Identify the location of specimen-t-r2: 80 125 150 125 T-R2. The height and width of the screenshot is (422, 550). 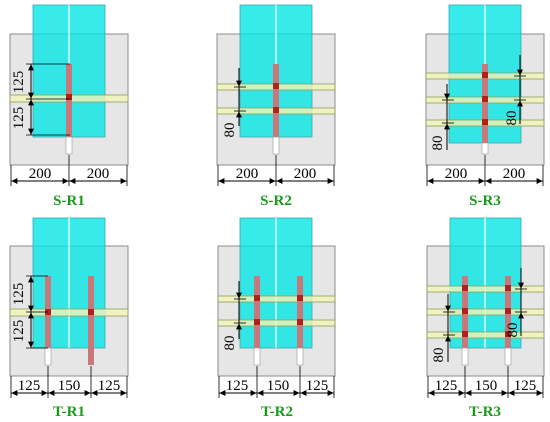
(276, 318).